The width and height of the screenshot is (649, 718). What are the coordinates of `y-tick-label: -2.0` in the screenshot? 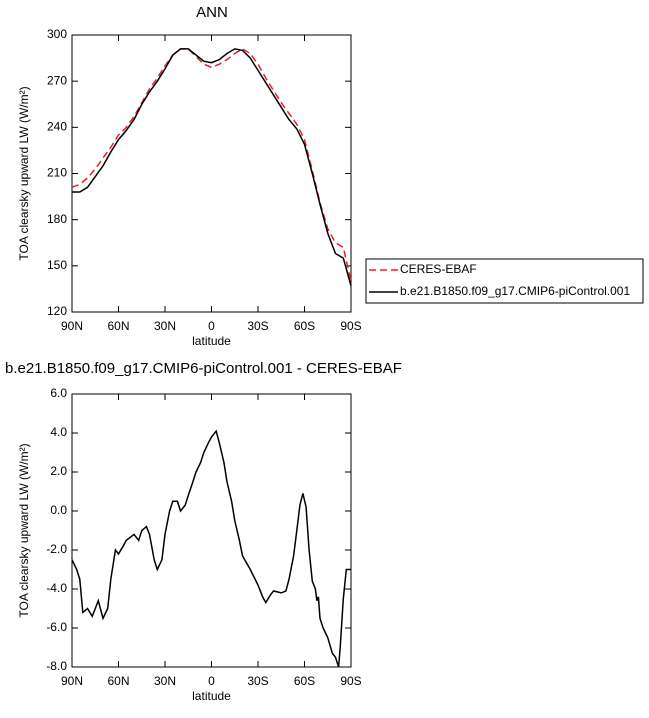 It's located at (56, 549).